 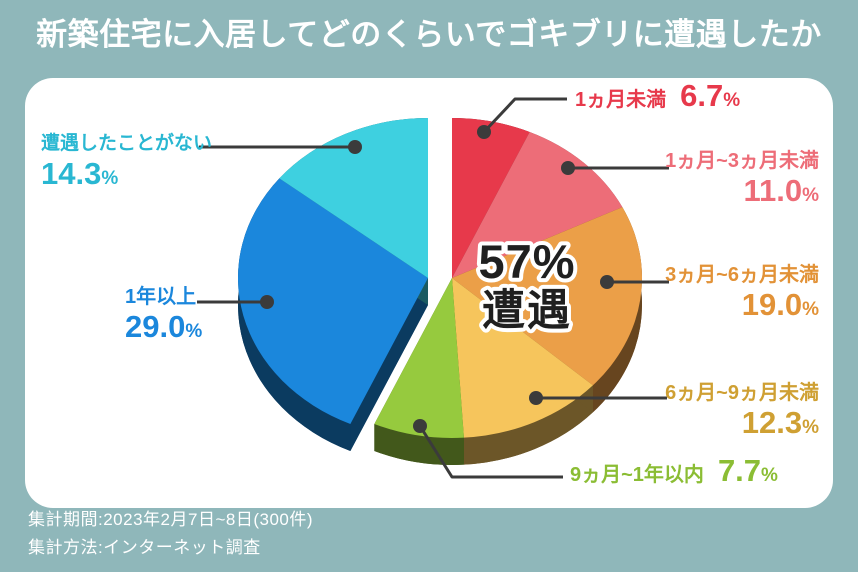 I want to click on pie-label-3: 6ヵ月~9ヵ月未満 12.3%, so click(x=742, y=409).